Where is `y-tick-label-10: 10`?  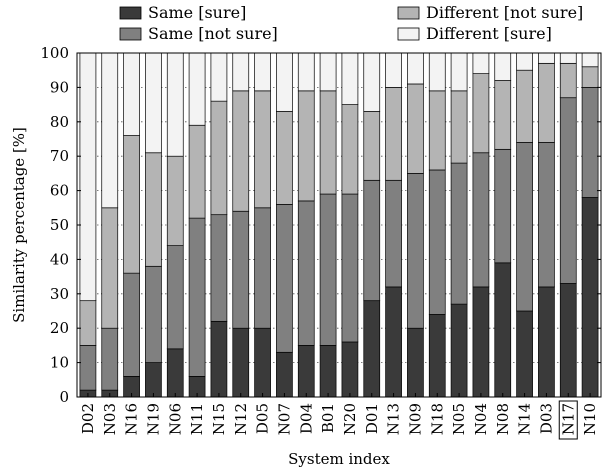
y-tick-label-10: 10 is located at coordinates (59, 363).